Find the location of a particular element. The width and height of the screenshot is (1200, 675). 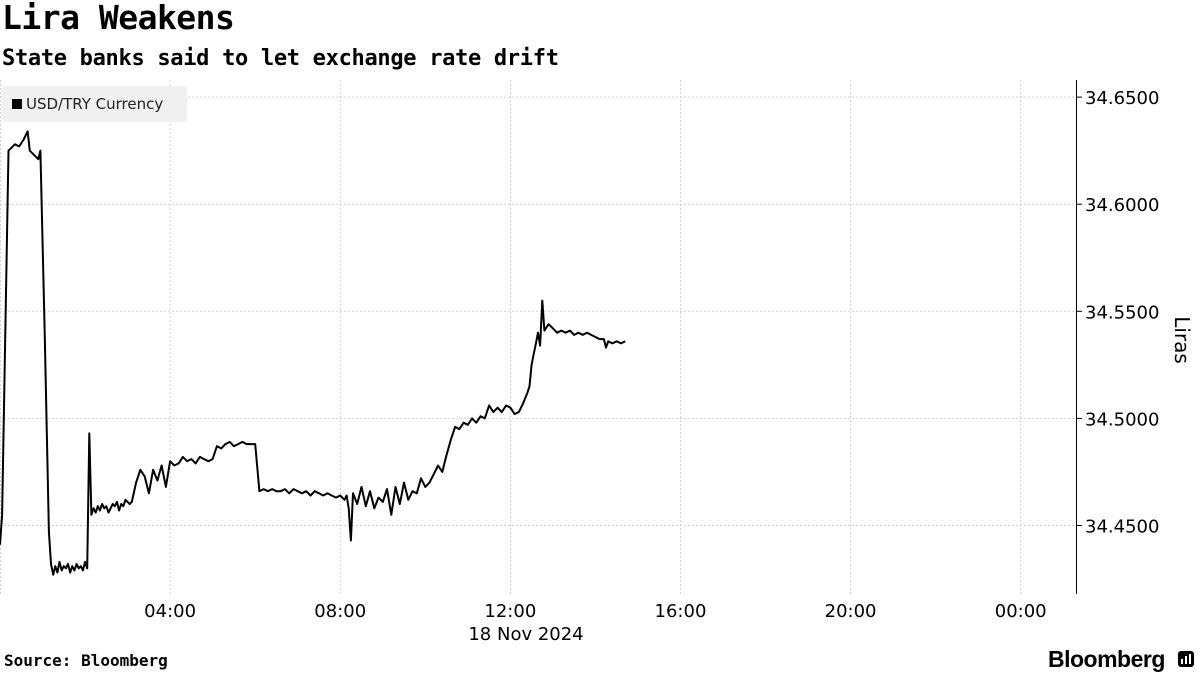

x-tick-label: 08:00 is located at coordinates (340, 611).